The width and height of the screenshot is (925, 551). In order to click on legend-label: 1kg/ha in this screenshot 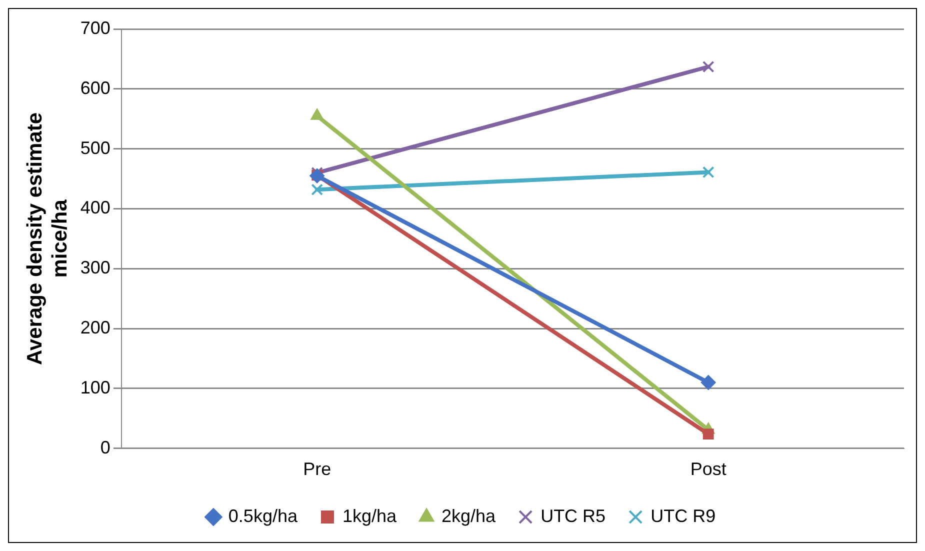, I will do `click(370, 516)`.